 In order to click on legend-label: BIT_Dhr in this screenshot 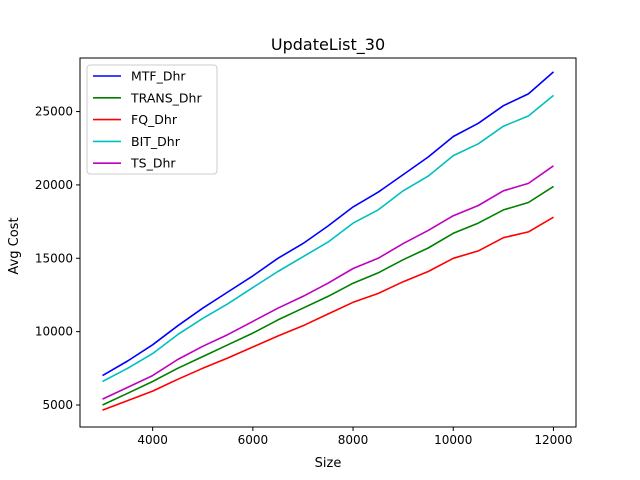, I will do `click(156, 141)`.